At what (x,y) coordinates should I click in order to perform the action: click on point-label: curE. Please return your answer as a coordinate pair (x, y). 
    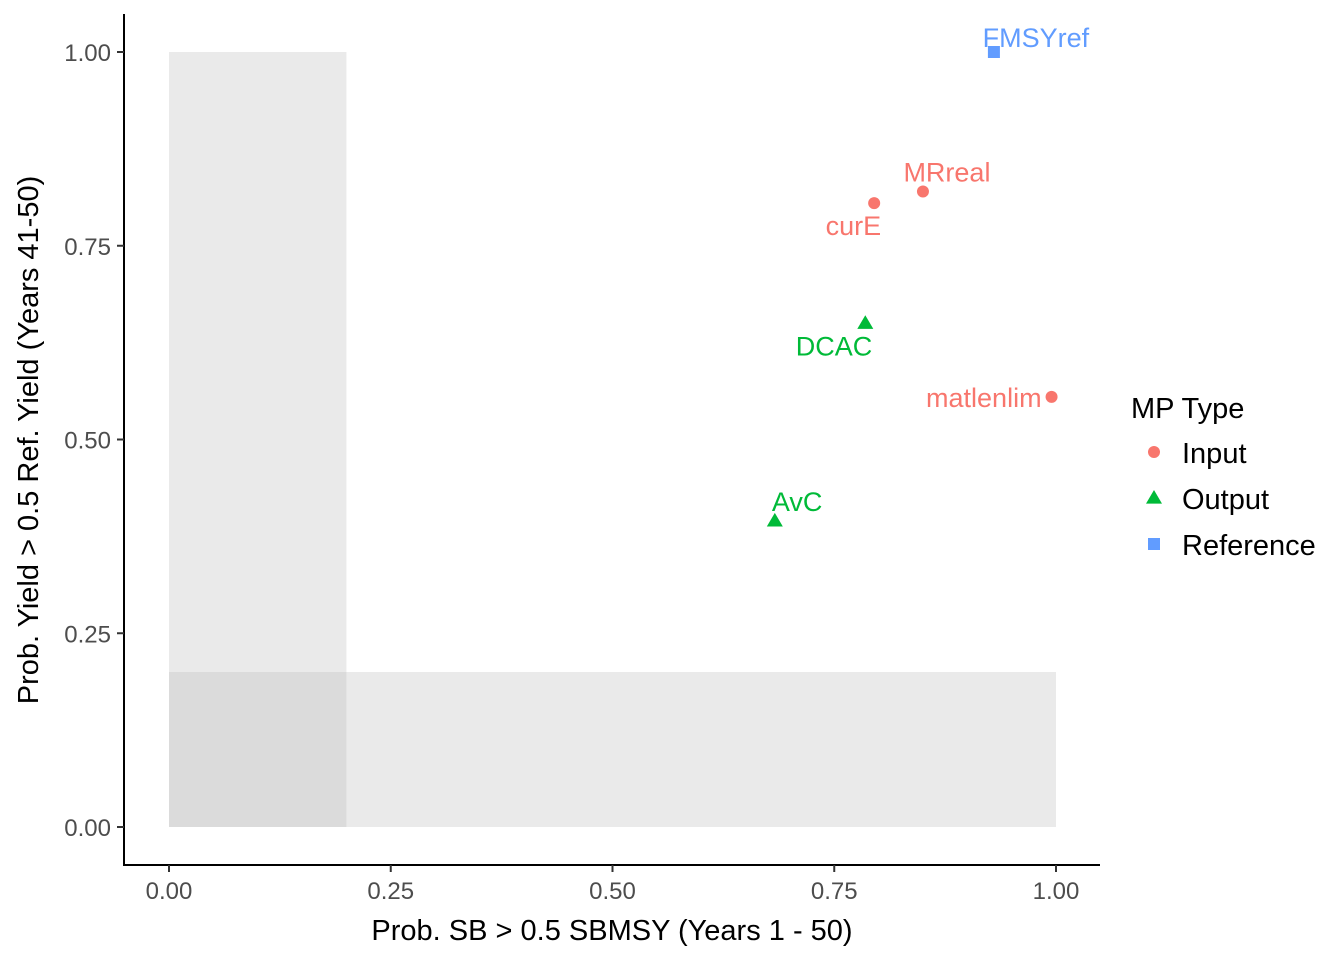
    Looking at the image, I should click on (854, 226).